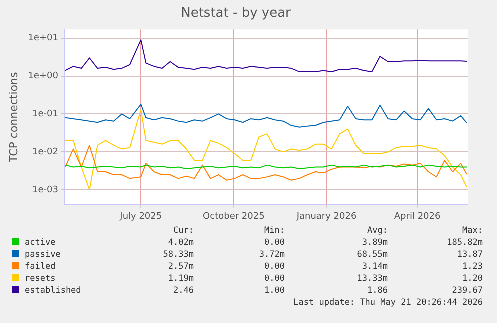 The image size is (497, 323). Describe the element at coordinates (377, 231) in the screenshot. I see `text: Avg:` at that location.